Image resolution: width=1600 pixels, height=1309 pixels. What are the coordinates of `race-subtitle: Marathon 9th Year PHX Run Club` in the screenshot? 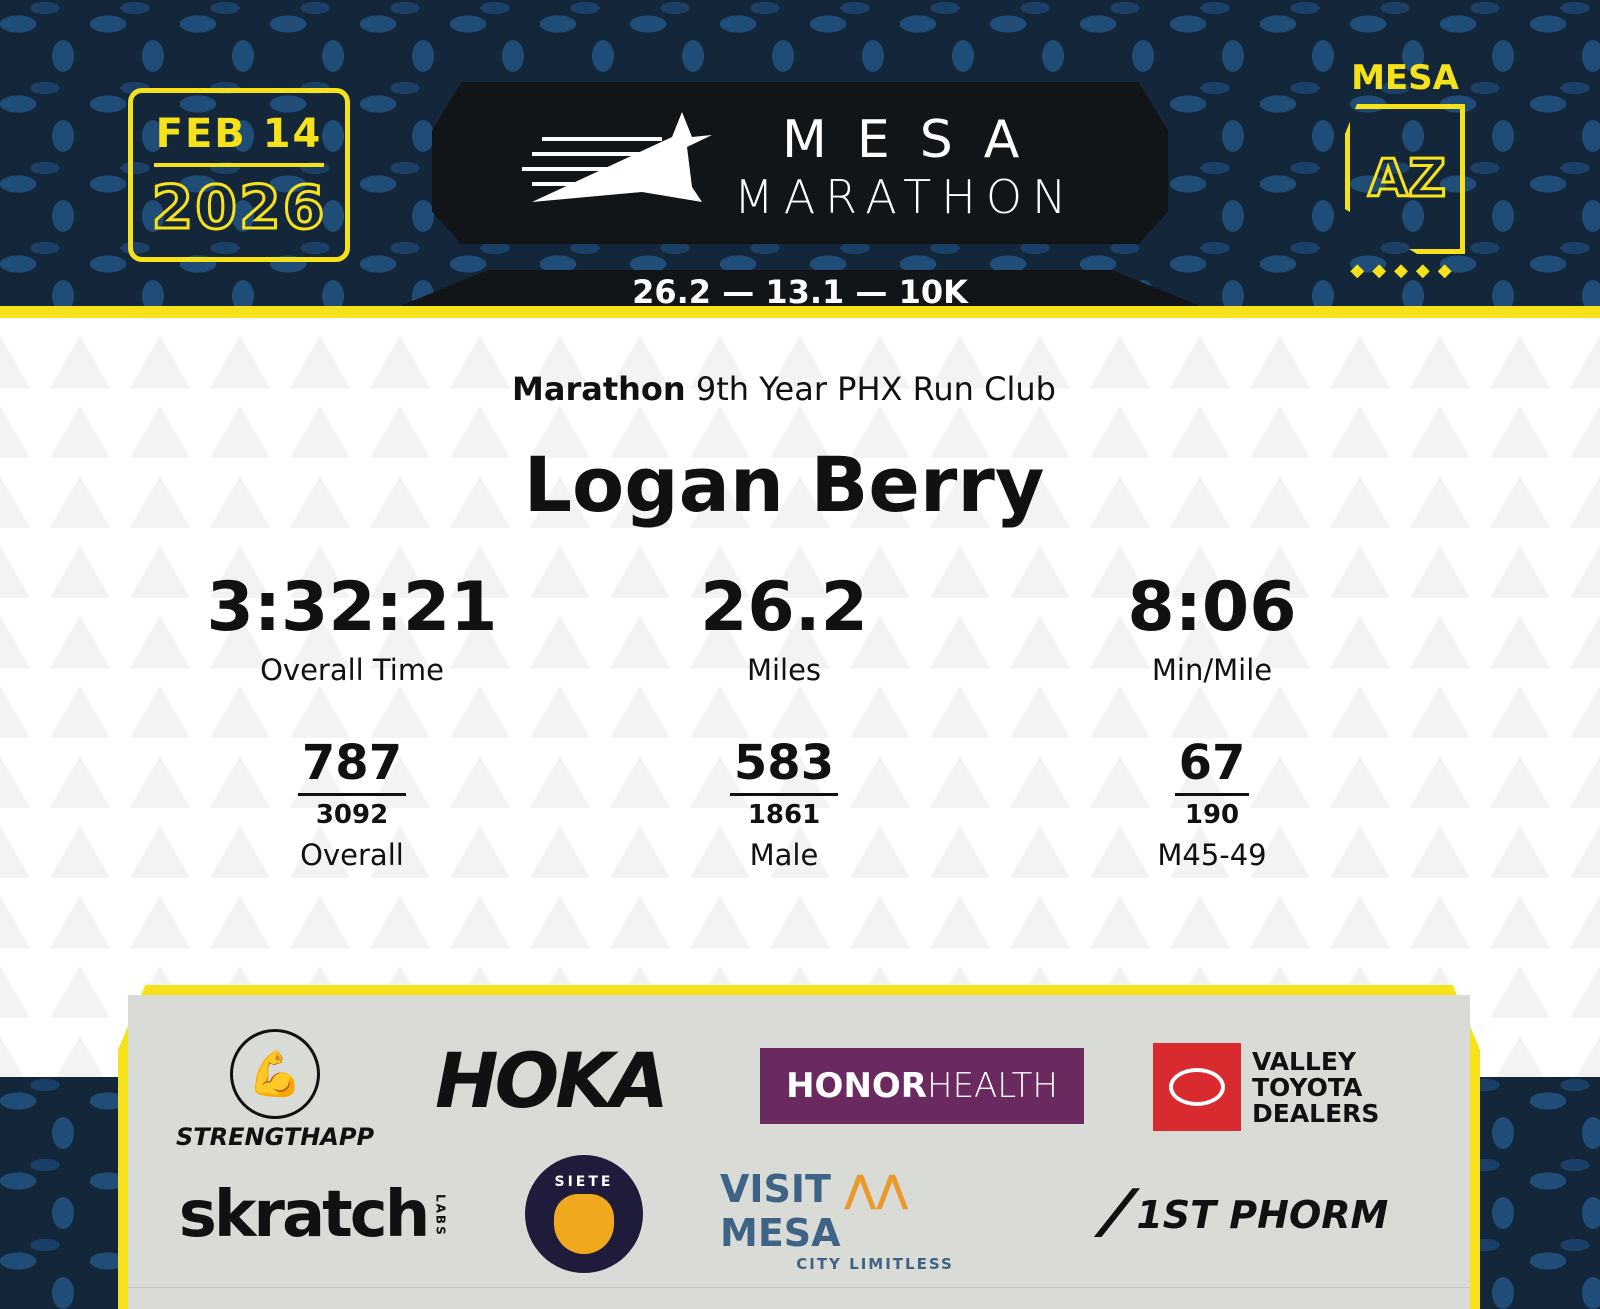 It's located at (784, 389).